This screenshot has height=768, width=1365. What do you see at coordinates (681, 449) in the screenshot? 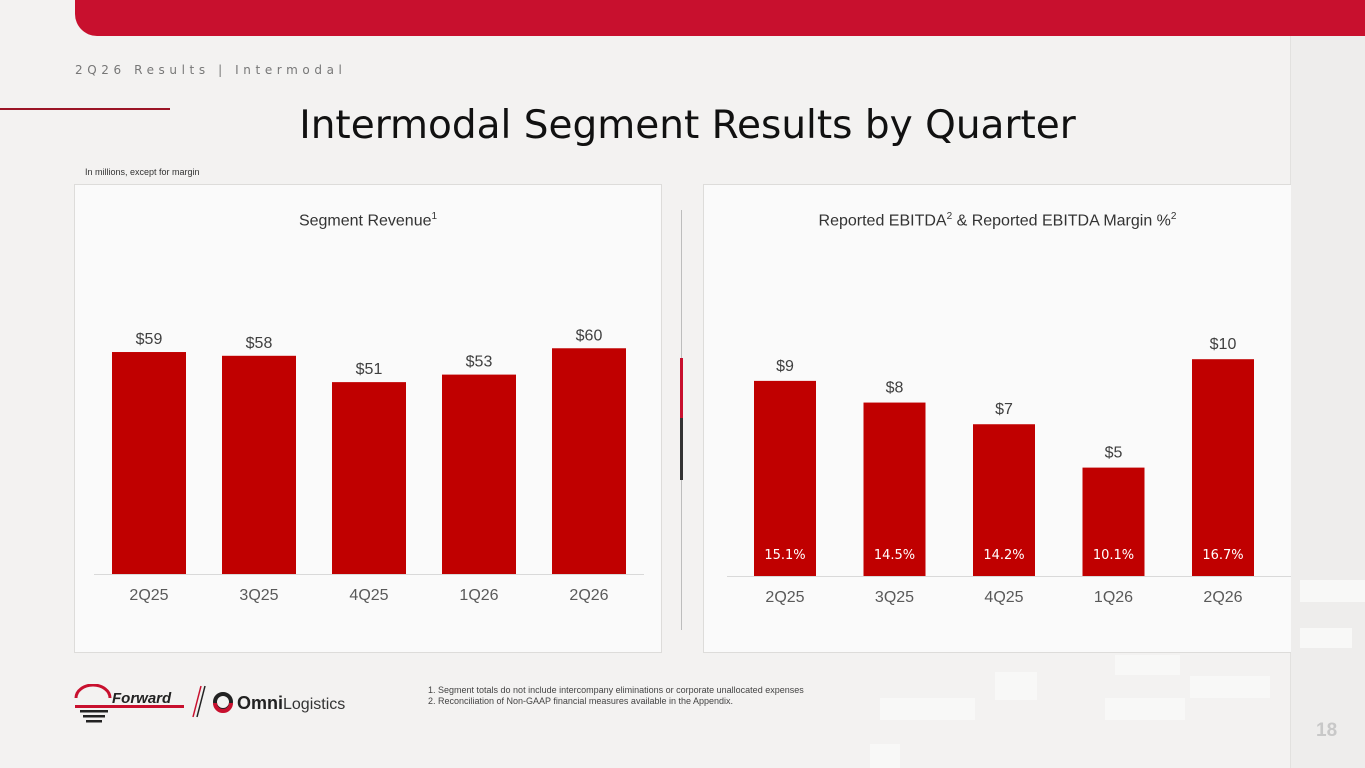
I see `divider-accent-dark` at bounding box center [681, 449].